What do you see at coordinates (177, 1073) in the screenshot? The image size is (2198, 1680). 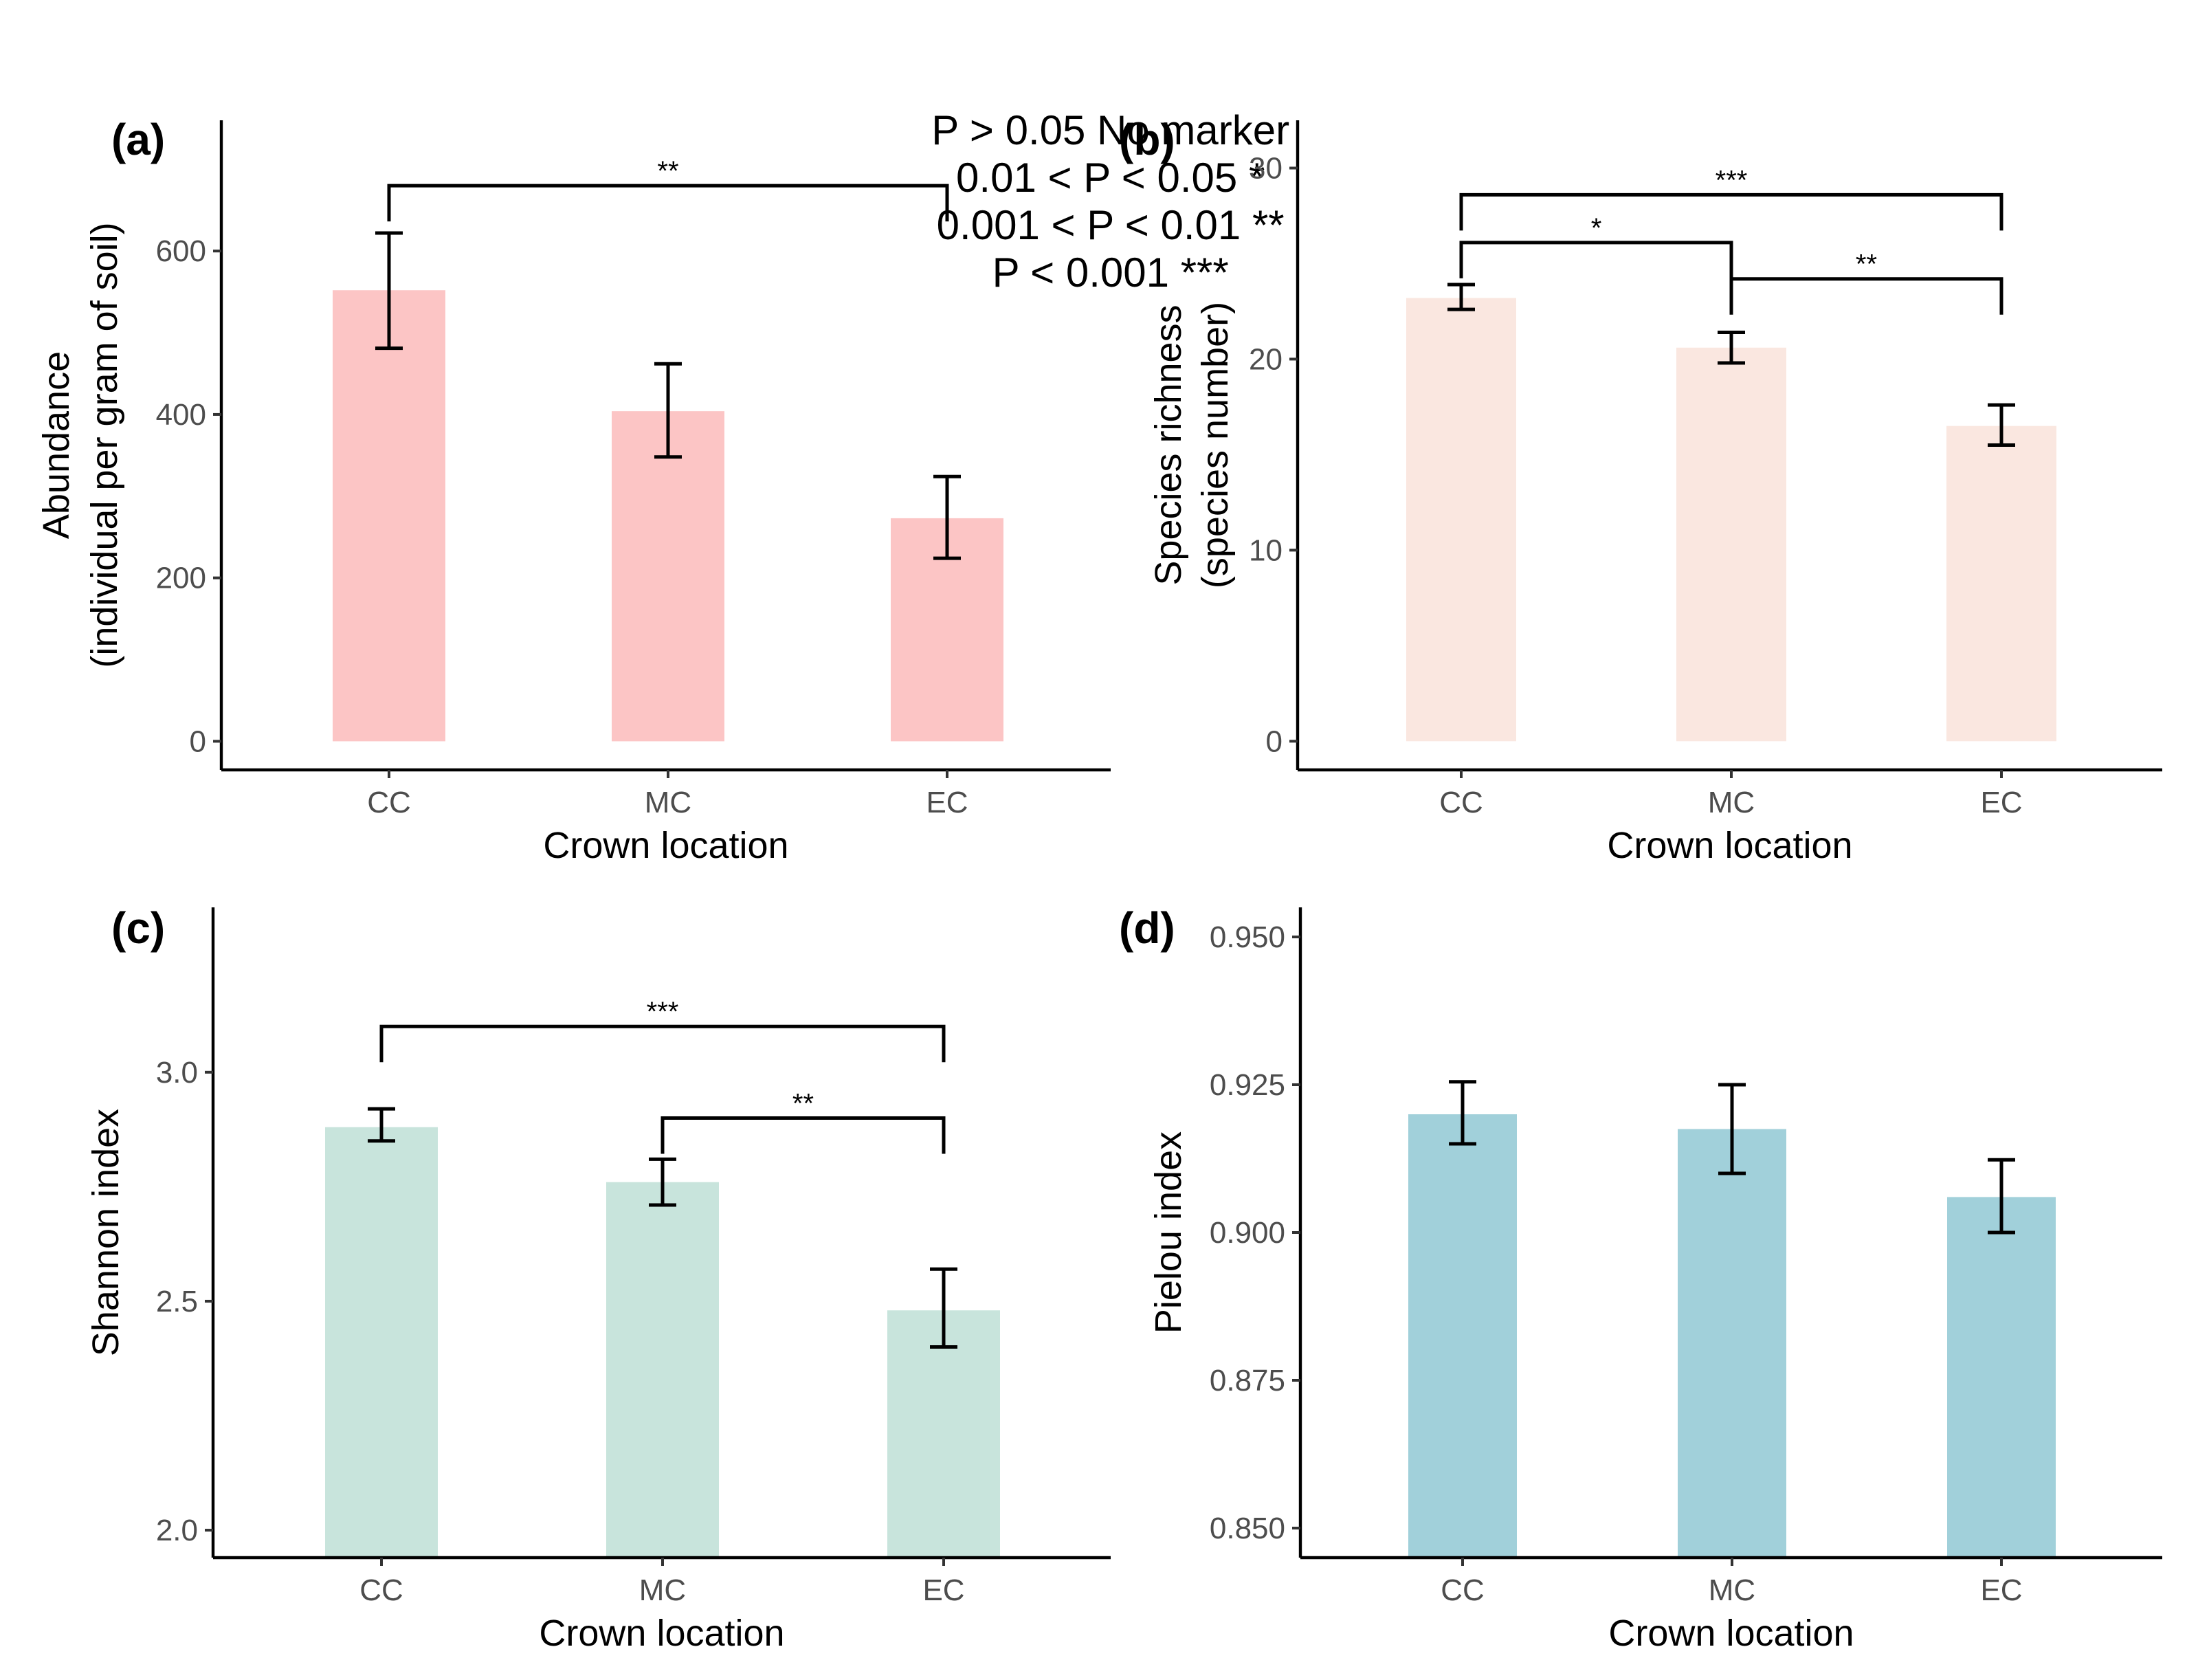 I see `y-tick-label: 3.0` at bounding box center [177, 1073].